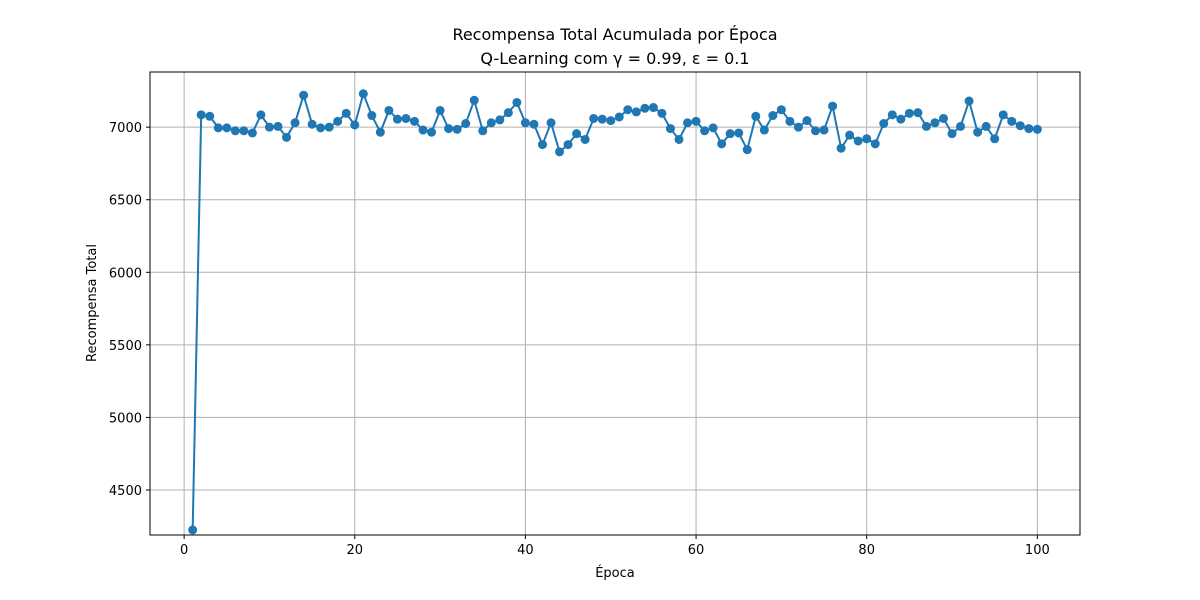  I want to click on x-tick-label: 80, so click(866, 550).